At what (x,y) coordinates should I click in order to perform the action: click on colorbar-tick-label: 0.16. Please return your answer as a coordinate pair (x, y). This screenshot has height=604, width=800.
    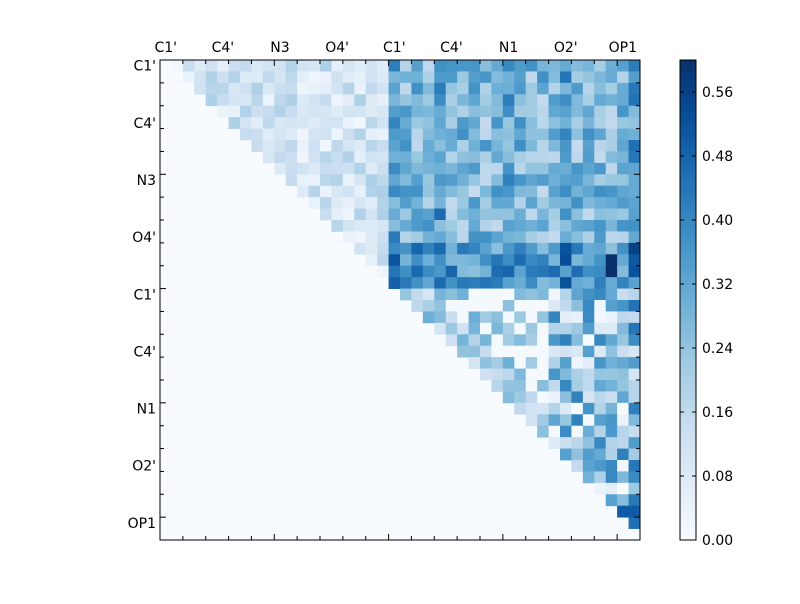
    Looking at the image, I should click on (717, 413).